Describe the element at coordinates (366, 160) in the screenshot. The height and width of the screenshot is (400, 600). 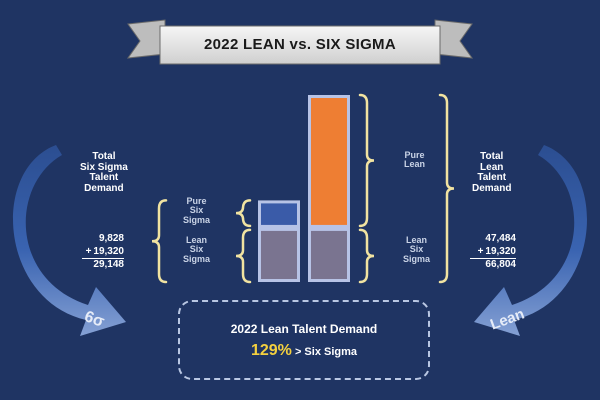
I see `brace-right-pure-lean` at that location.